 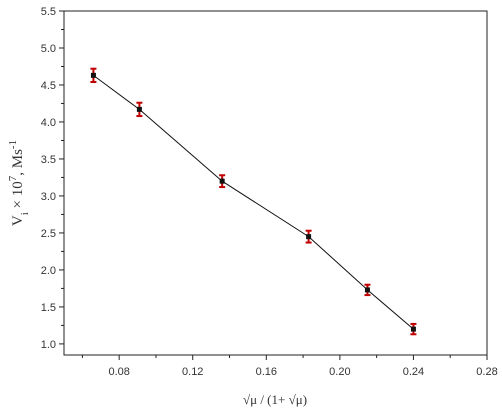 I want to click on x-tick-label: 0.12, so click(x=192, y=372).